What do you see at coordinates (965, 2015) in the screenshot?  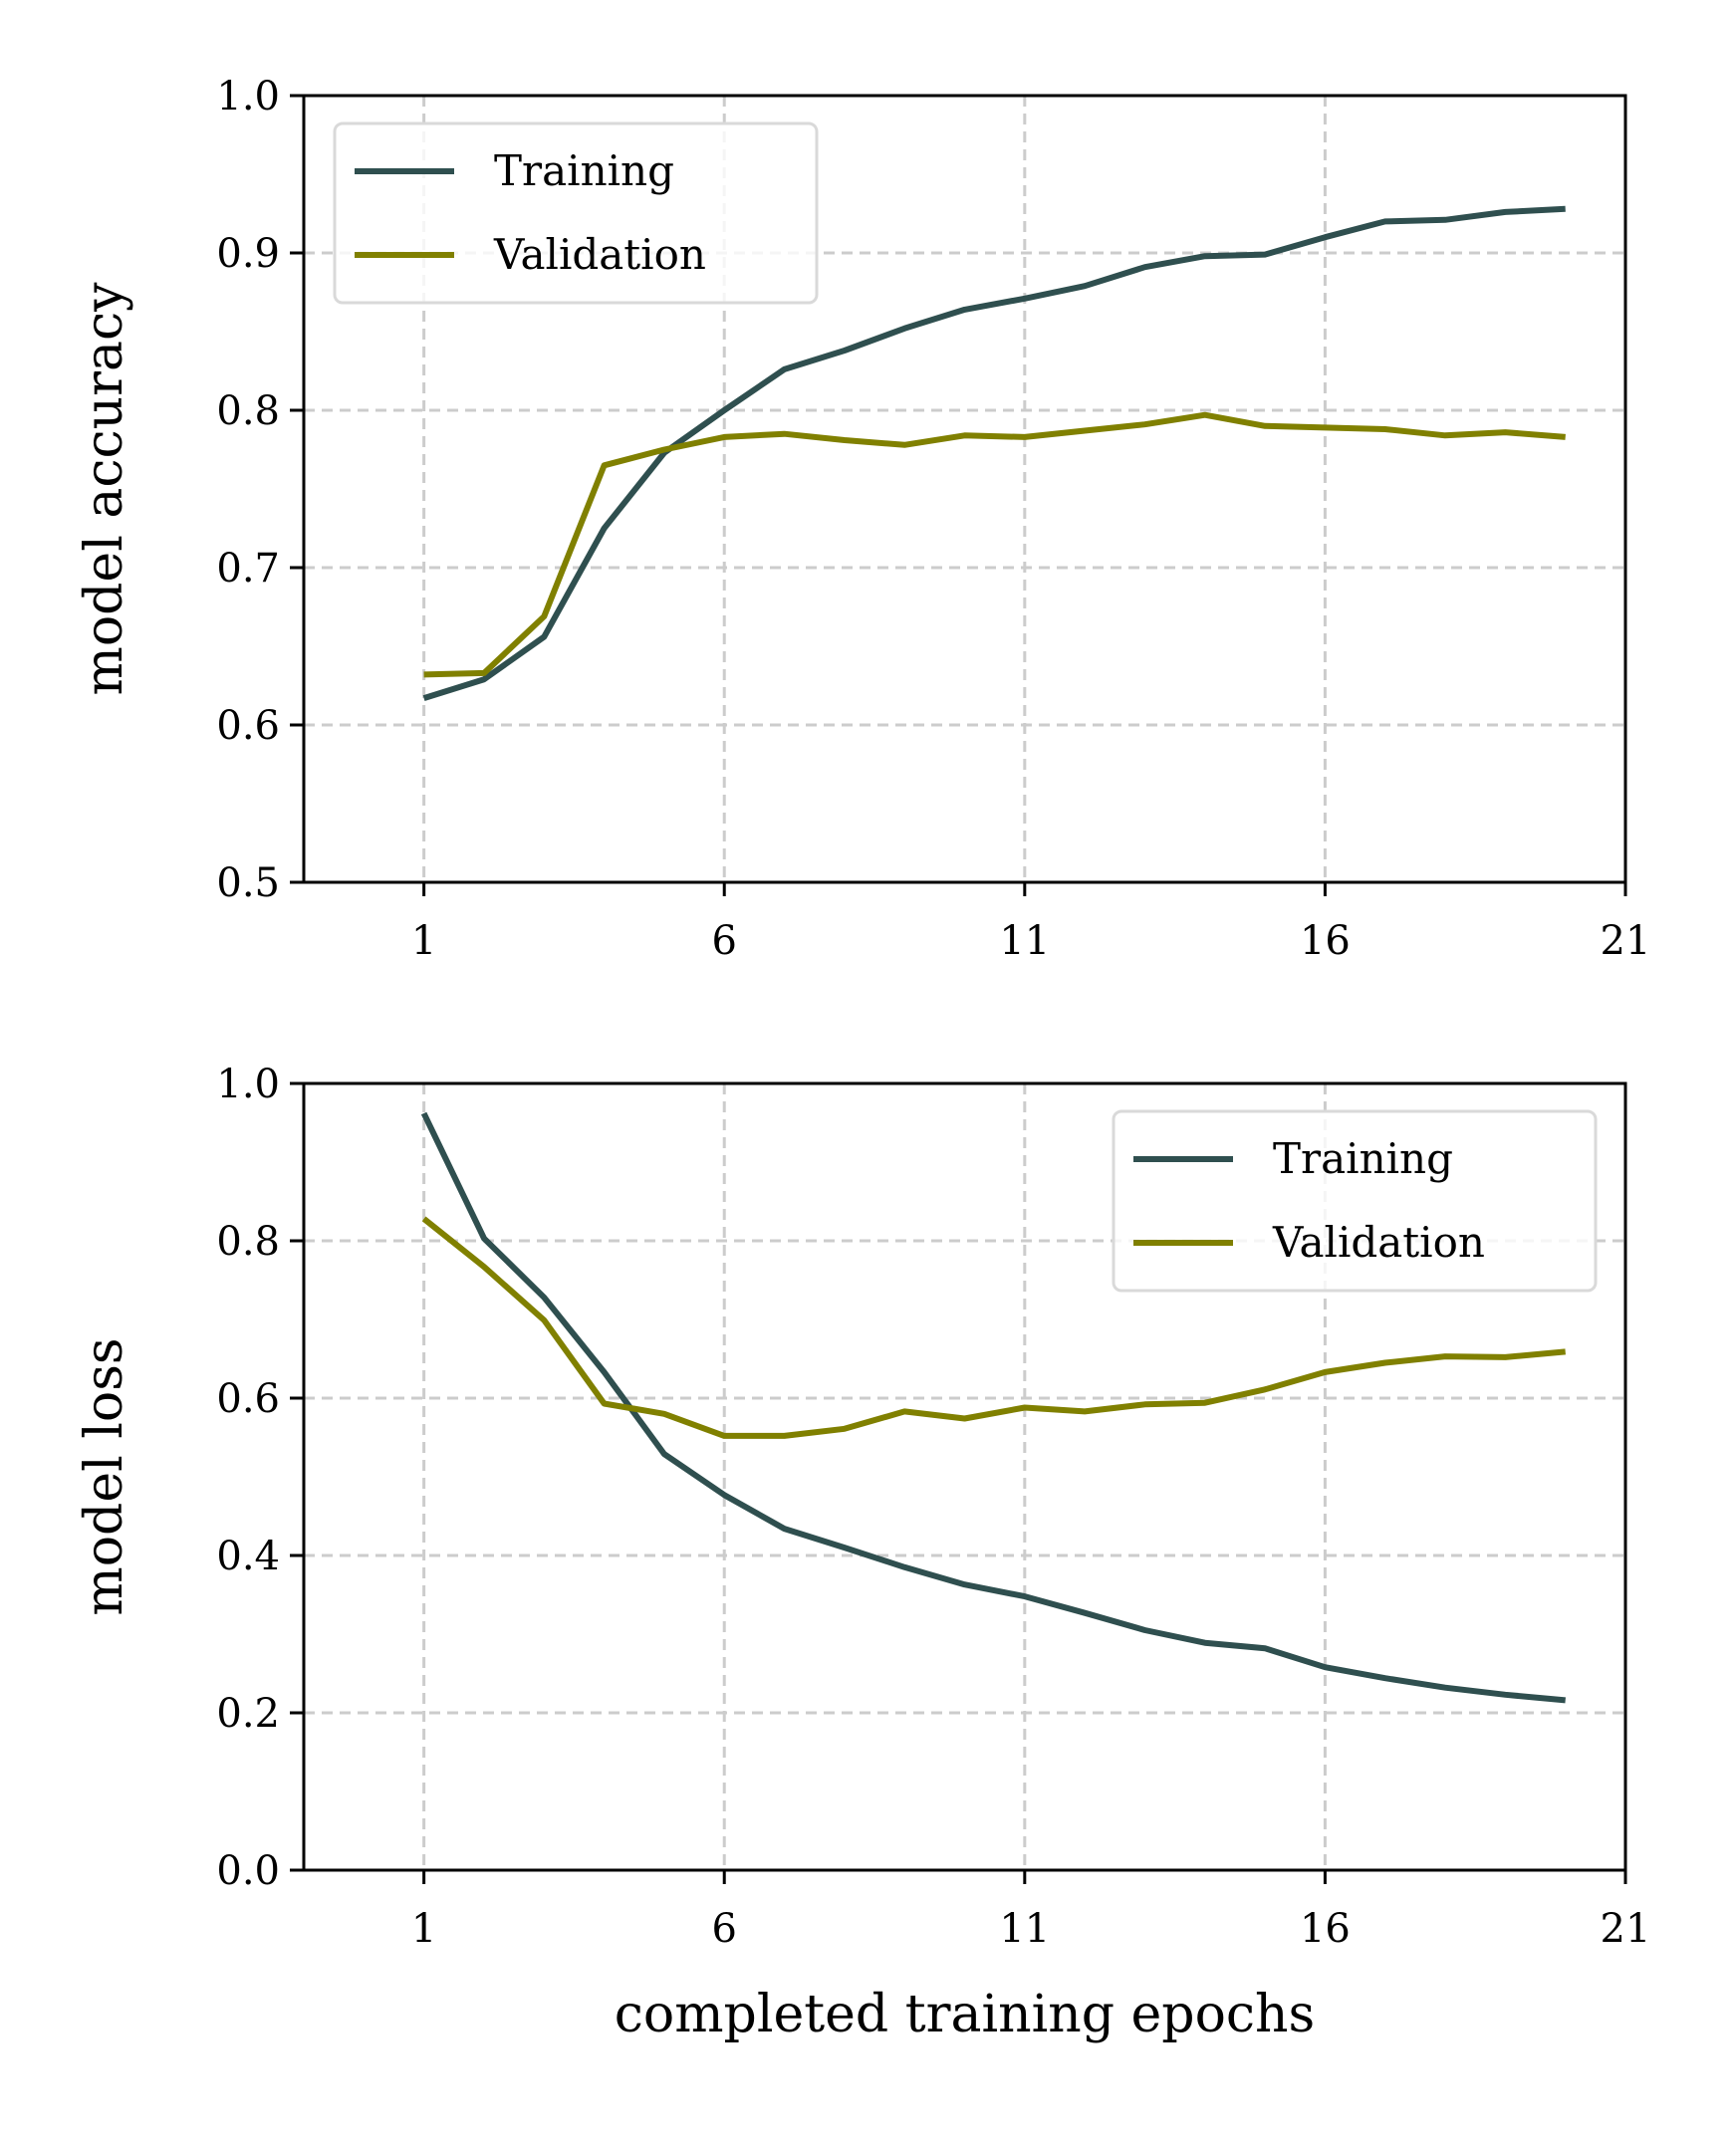 I see `x-axis-label: completed training epochs` at bounding box center [965, 2015].